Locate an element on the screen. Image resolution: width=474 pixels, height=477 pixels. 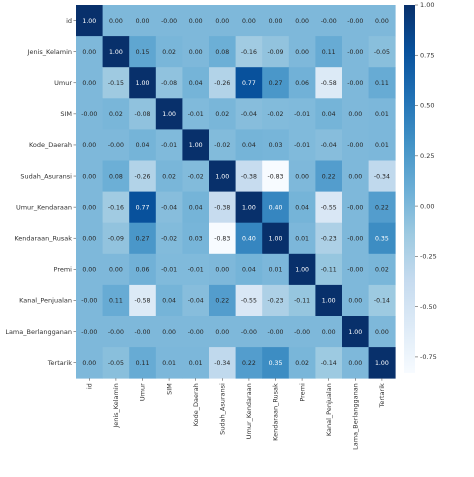
heatmap-cell-label: -0.02 is located at coordinates (275, 114).